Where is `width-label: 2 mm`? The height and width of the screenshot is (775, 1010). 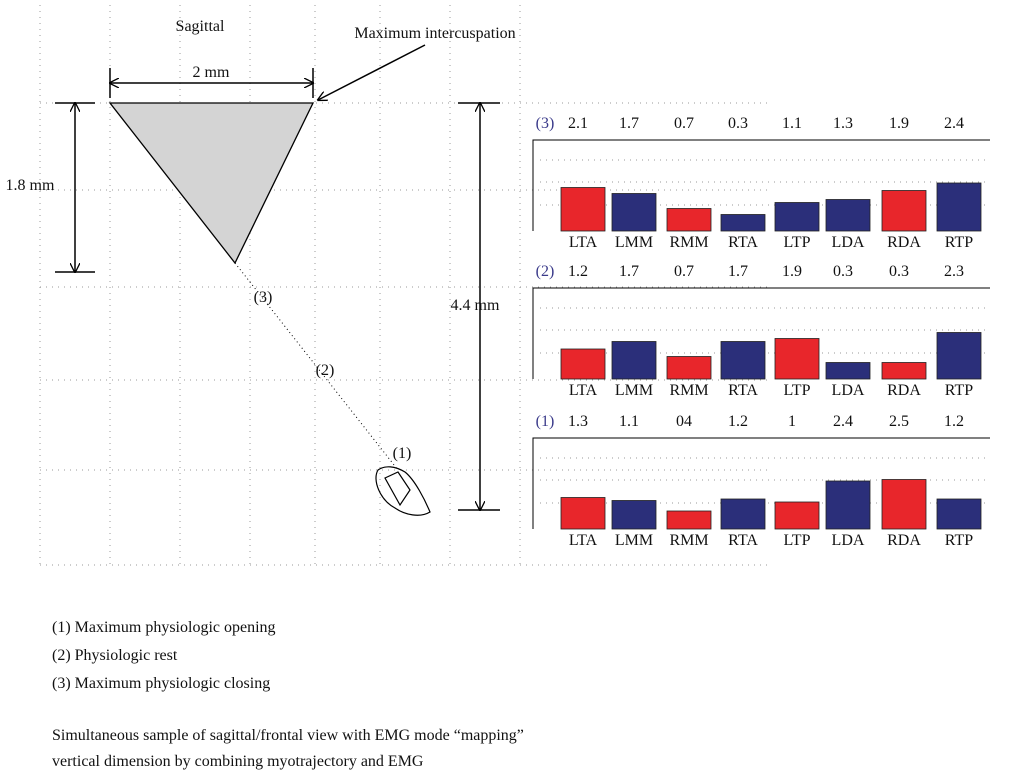 width-label: 2 mm is located at coordinates (211, 72).